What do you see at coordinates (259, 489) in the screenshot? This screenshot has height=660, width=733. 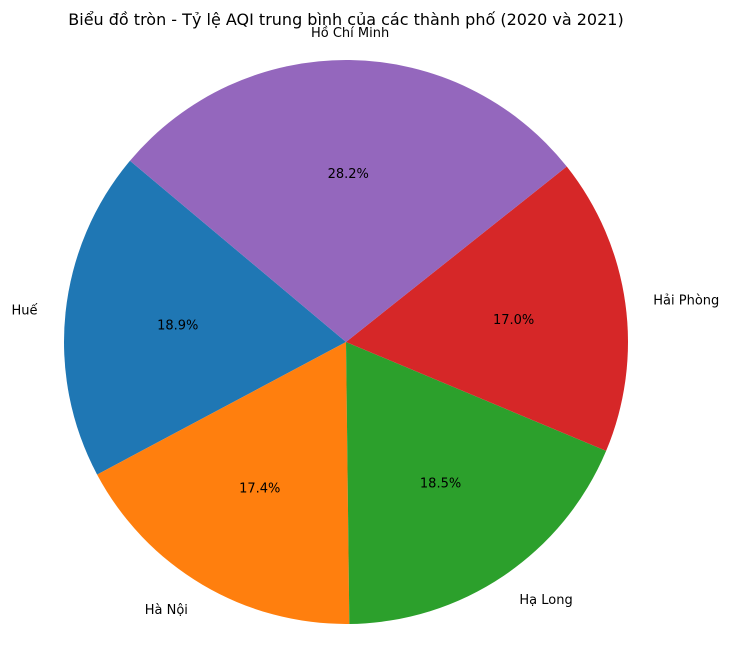 I see `slice-percent-ha-noi: 17.4%` at bounding box center [259, 489].